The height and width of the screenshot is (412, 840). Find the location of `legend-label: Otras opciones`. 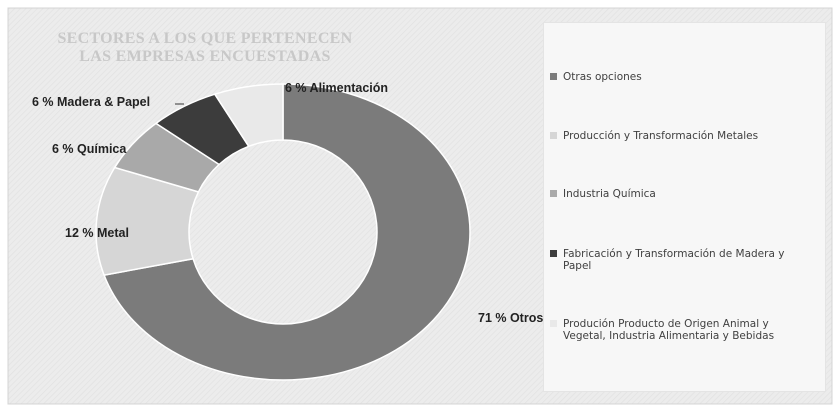

legend-label: Otras opciones is located at coordinates (602, 77).